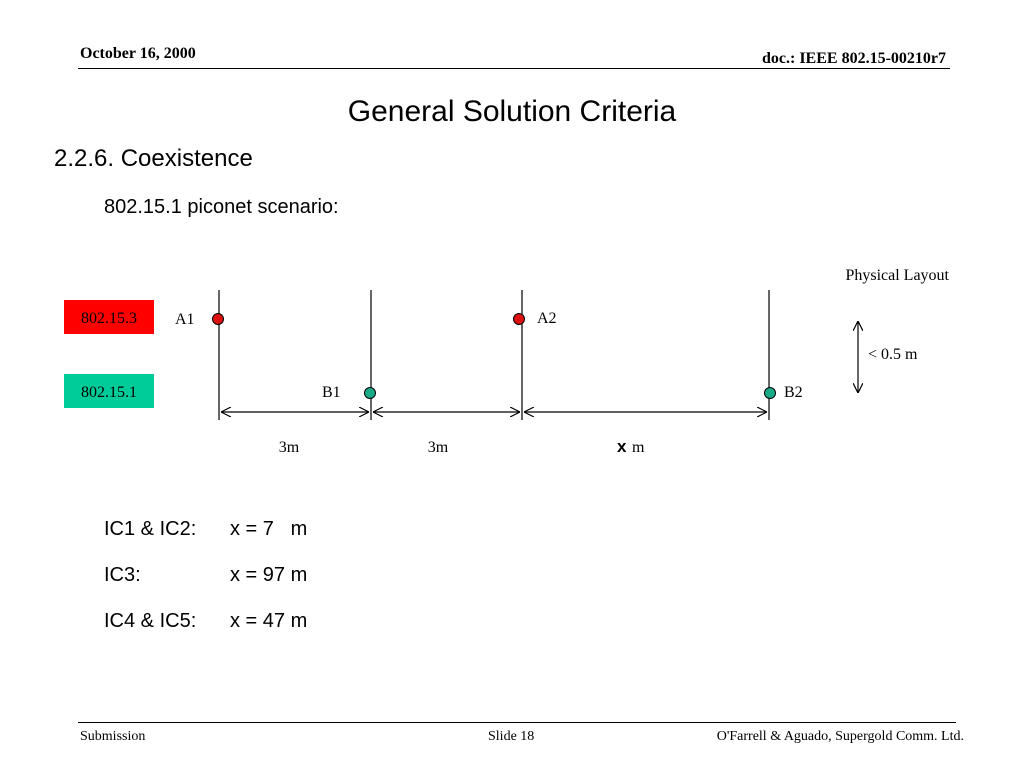 This screenshot has width=1024, height=768. Describe the element at coordinates (150, 529) in the screenshot. I see `case-label: IC1 & IC2:` at that location.